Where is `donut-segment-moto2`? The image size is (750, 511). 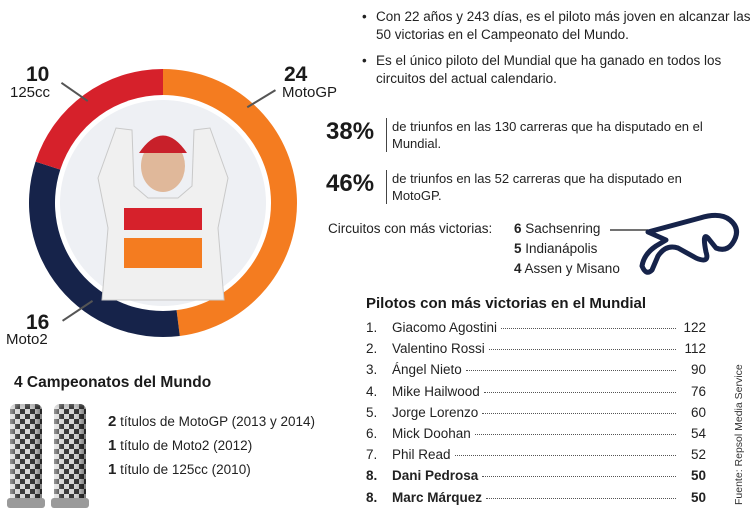 donut-segment-moto2 is located at coordinates (104, 249).